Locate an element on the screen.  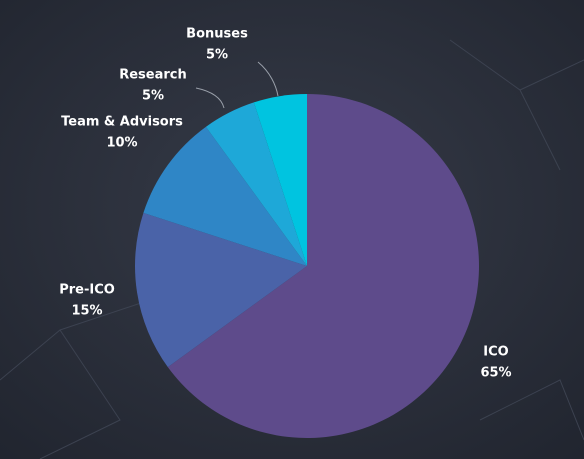
slice-label: Pre-ICO is located at coordinates (87, 290).